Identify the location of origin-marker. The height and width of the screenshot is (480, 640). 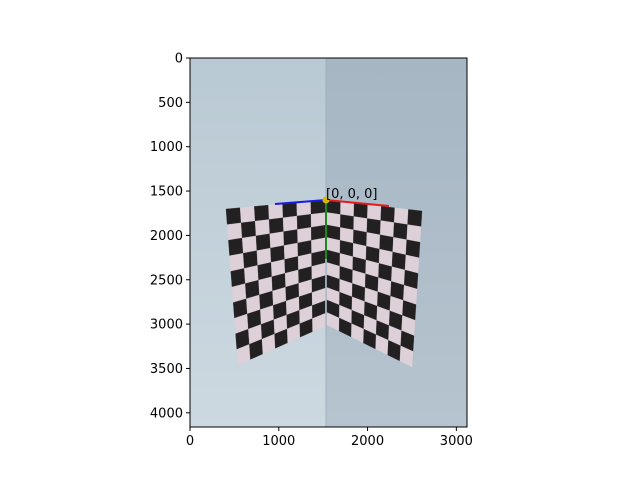
(326, 200).